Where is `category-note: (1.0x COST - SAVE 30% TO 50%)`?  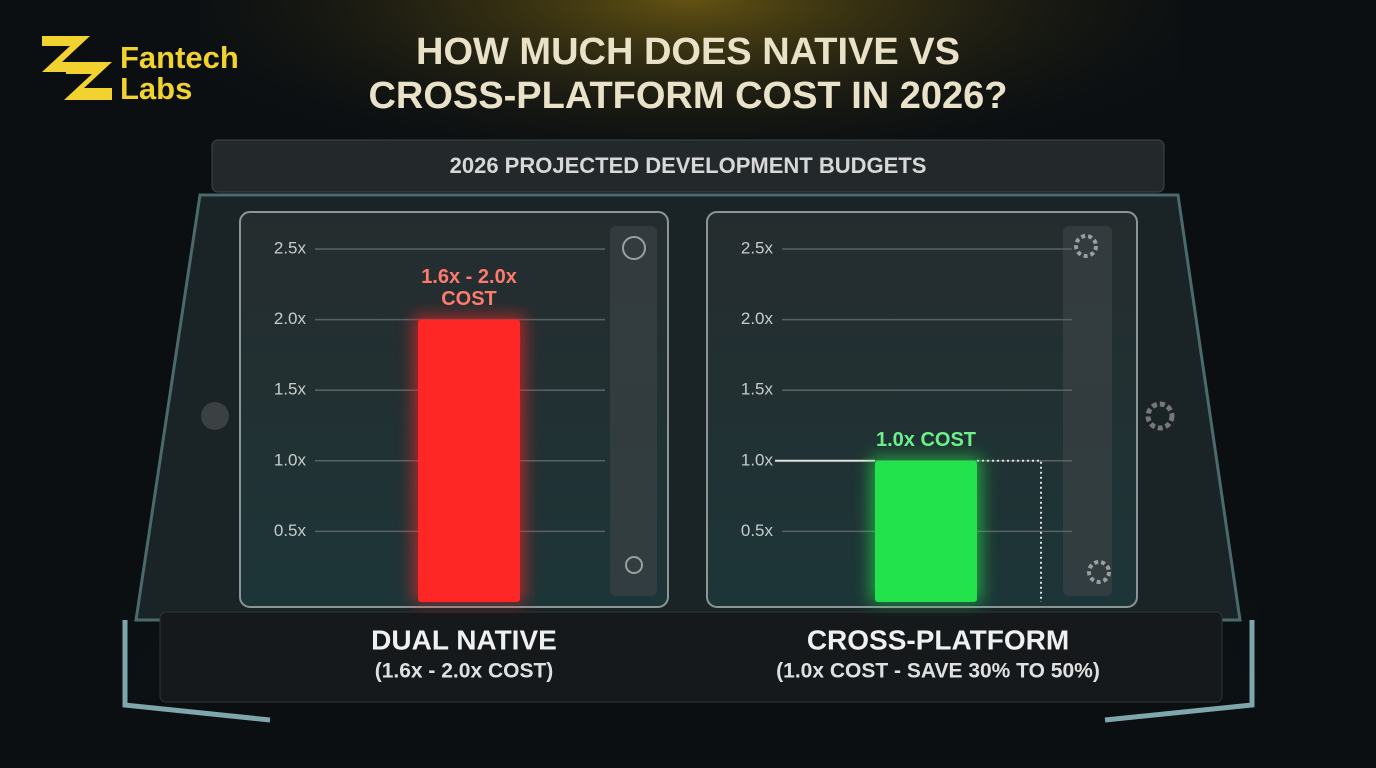
category-note: (1.0x COST - SAVE 30% TO 50%) is located at coordinates (938, 671).